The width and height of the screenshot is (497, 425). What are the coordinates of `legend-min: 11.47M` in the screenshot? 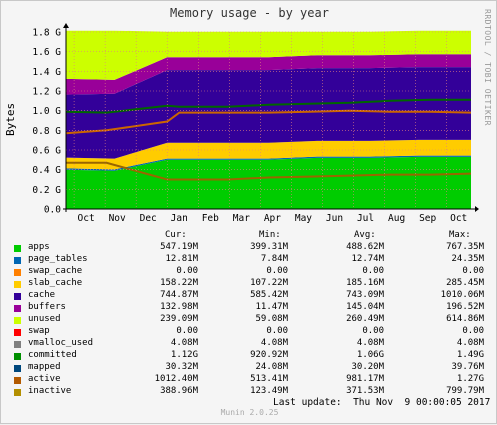 It's located at (271, 307).